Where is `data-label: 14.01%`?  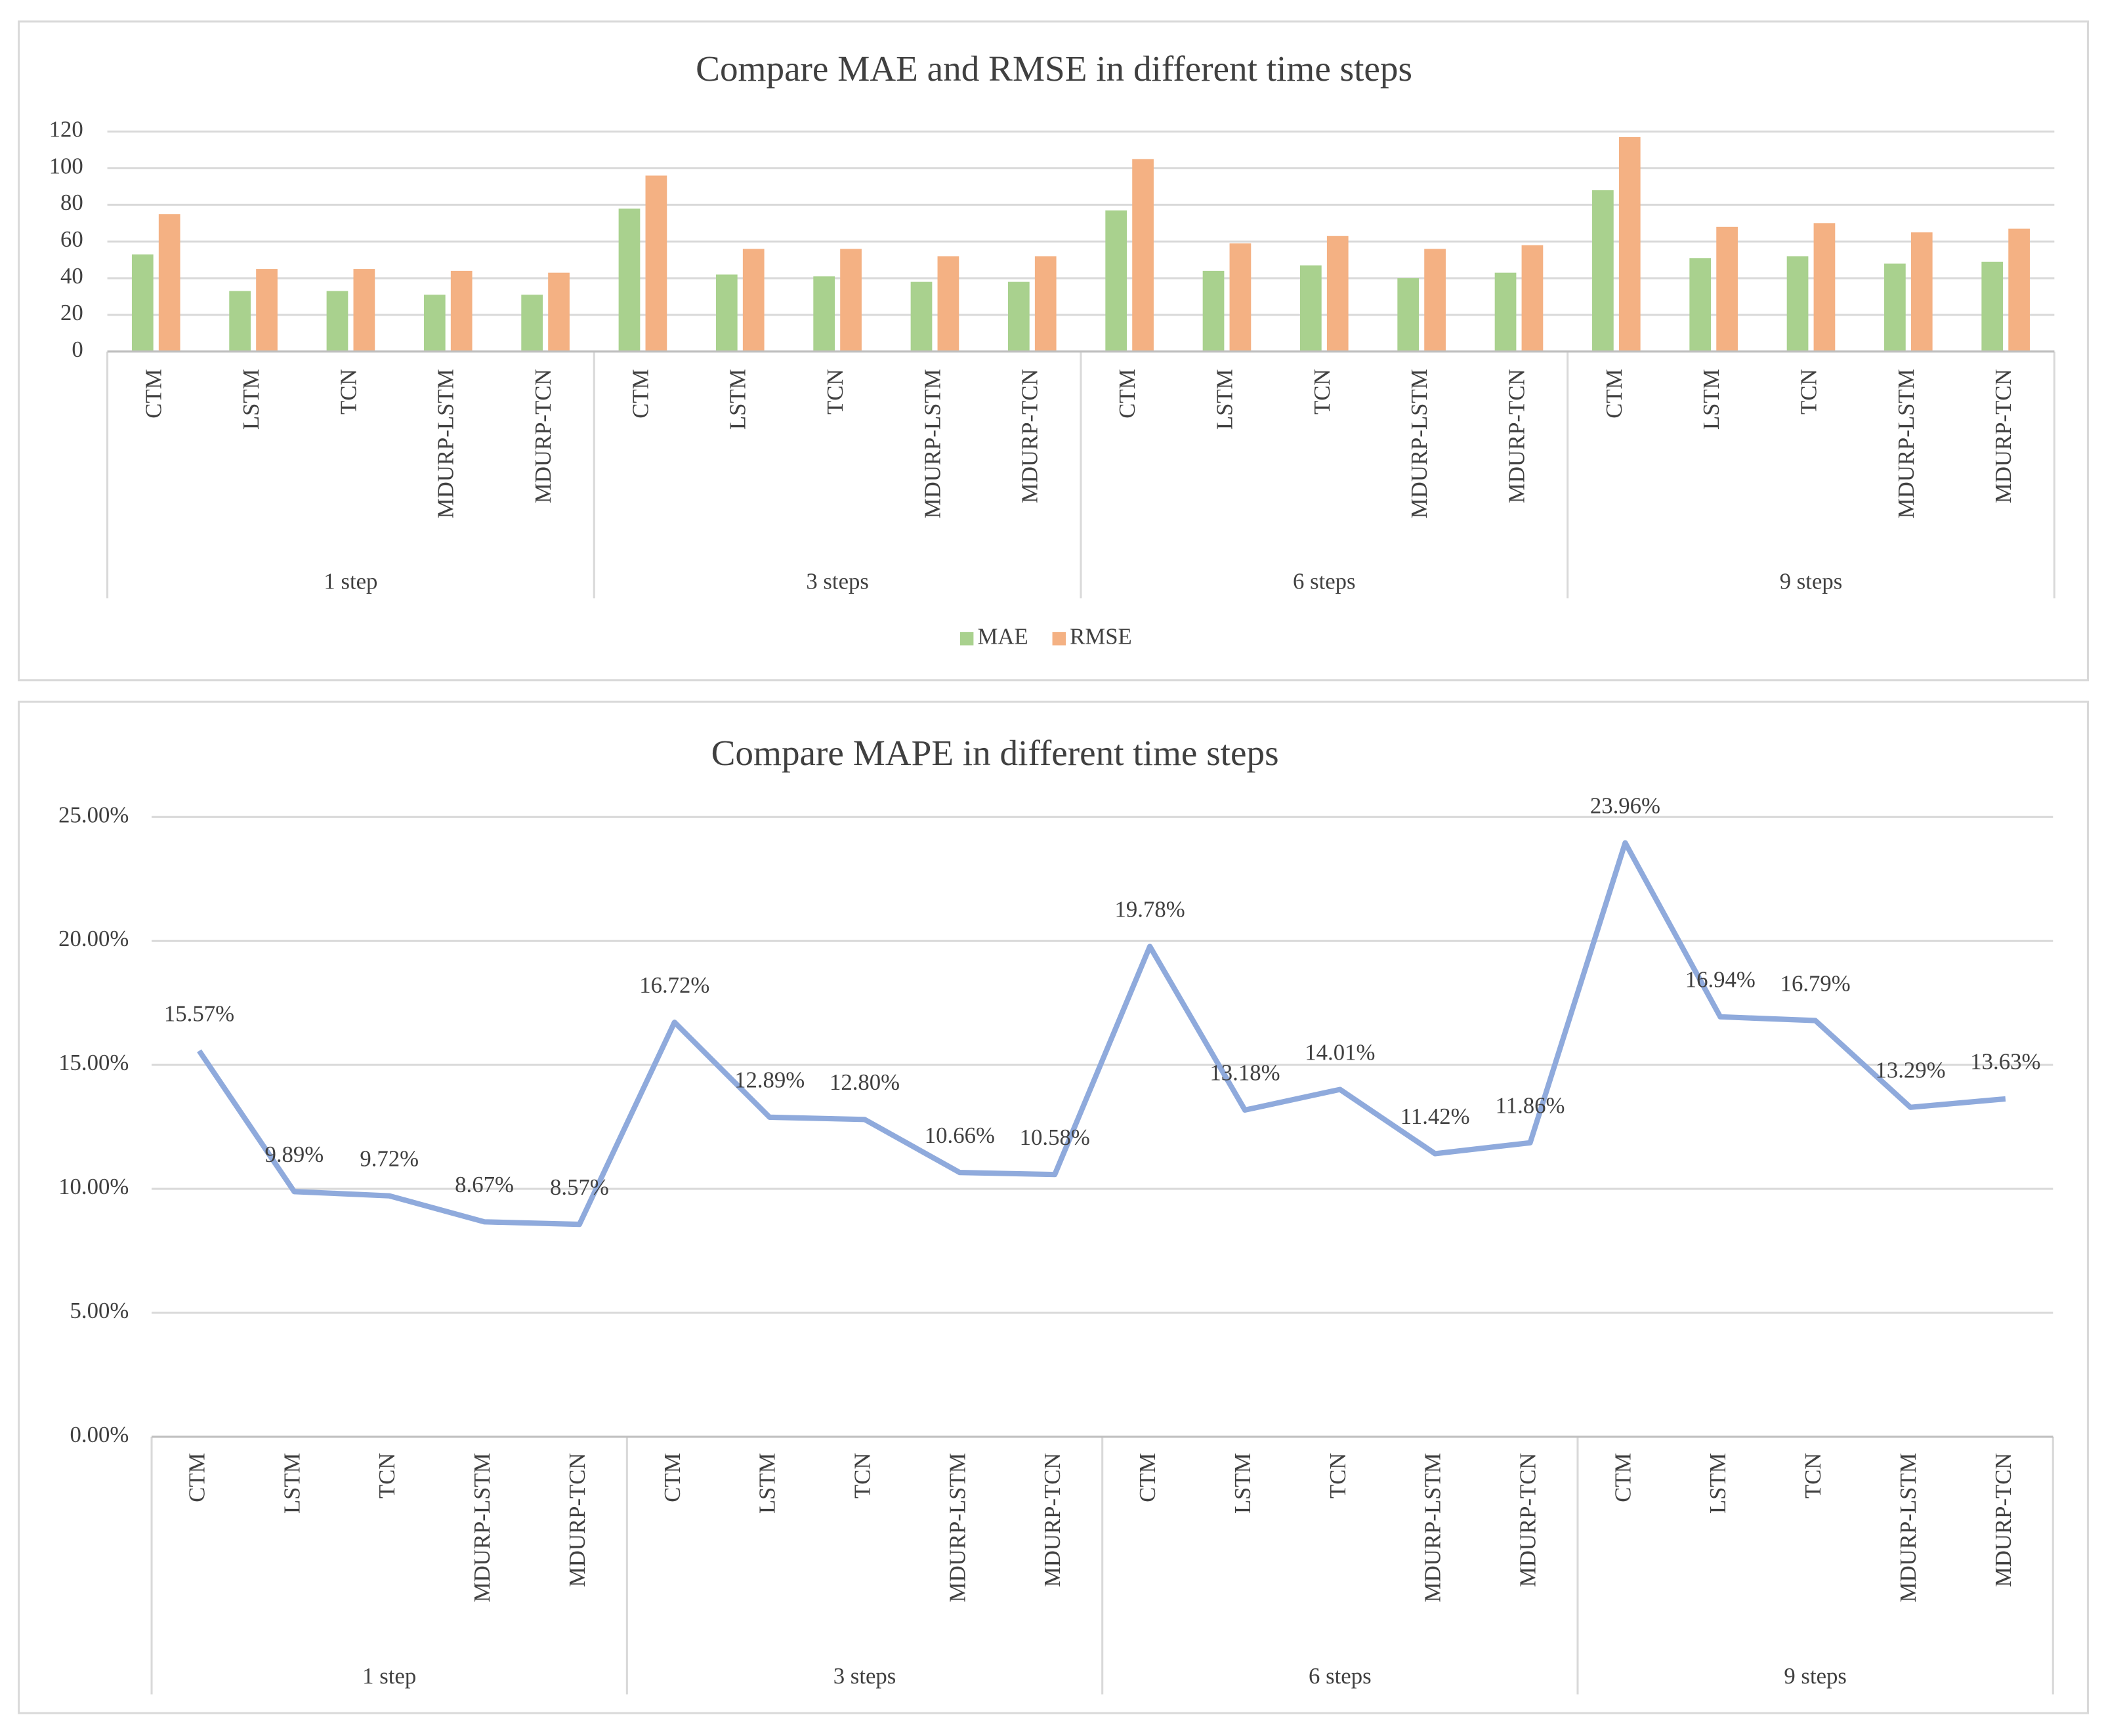
data-label: 14.01% is located at coordinates (1340, 1052).